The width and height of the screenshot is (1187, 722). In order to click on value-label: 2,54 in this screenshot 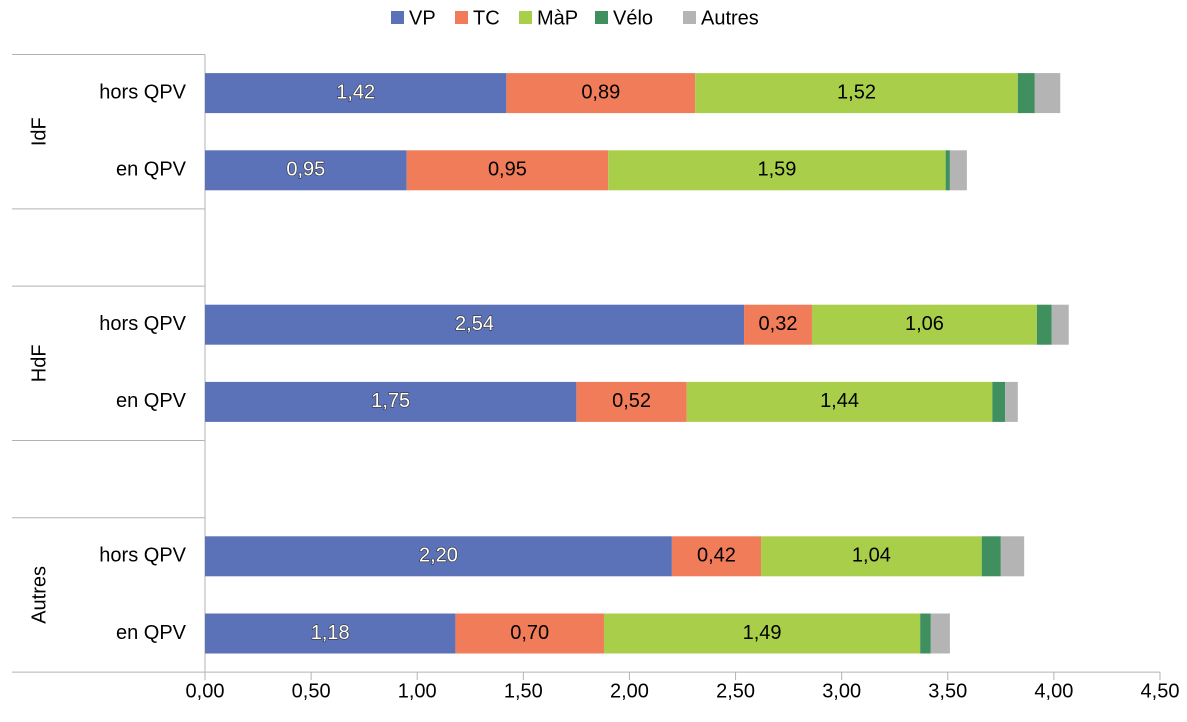, I will do `click(474, 324)`.